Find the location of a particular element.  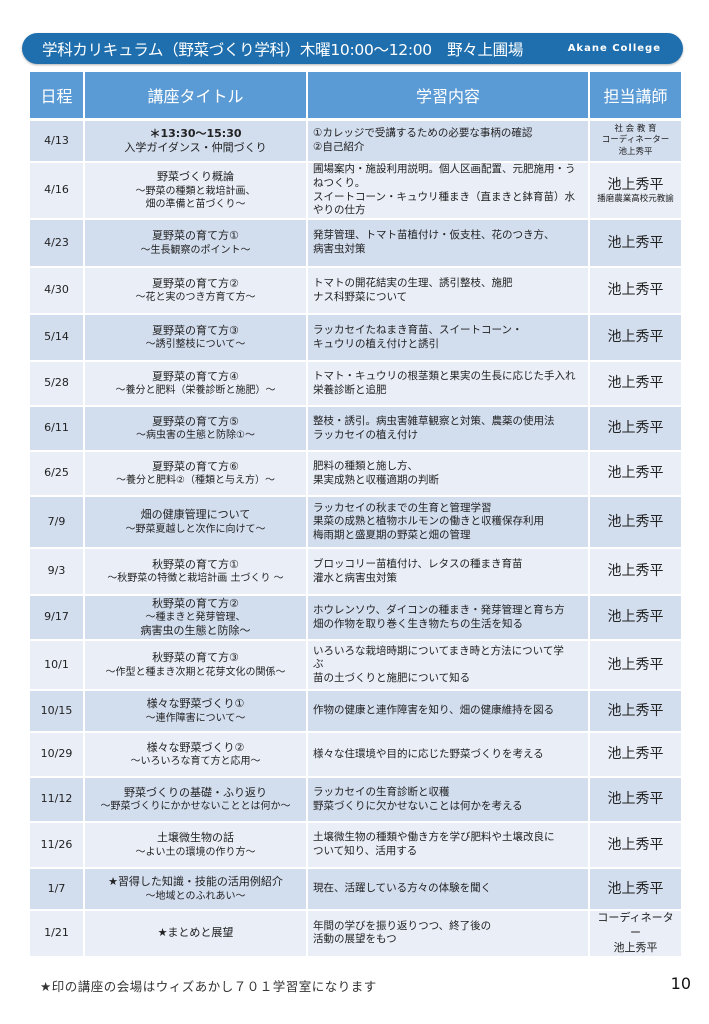

title-cell: 秋野菜の育て方② ～種まきと発芽管理、 病害虫の生態と防除～ is located at coordinates (196, 618).